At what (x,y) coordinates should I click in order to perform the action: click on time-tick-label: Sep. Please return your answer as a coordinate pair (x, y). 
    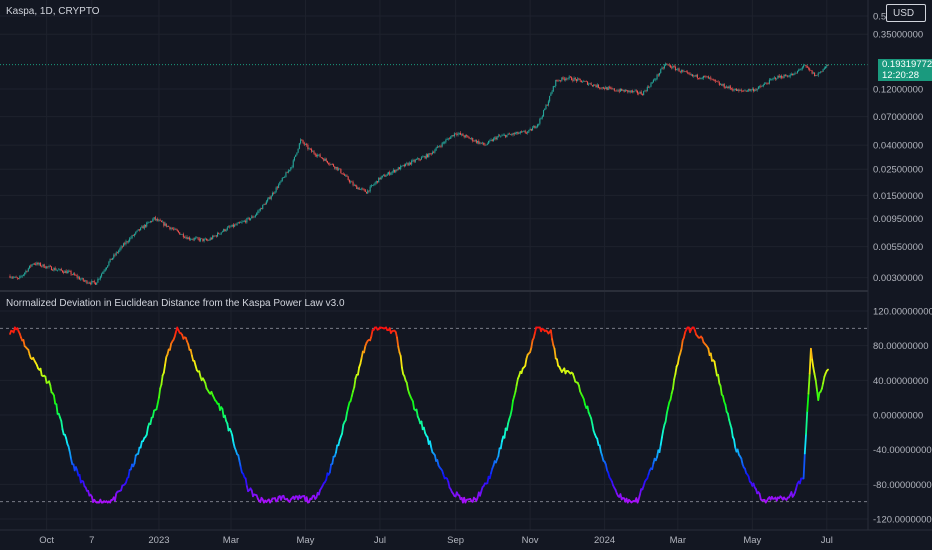
    Looking at the image, I should click on (455, 540).